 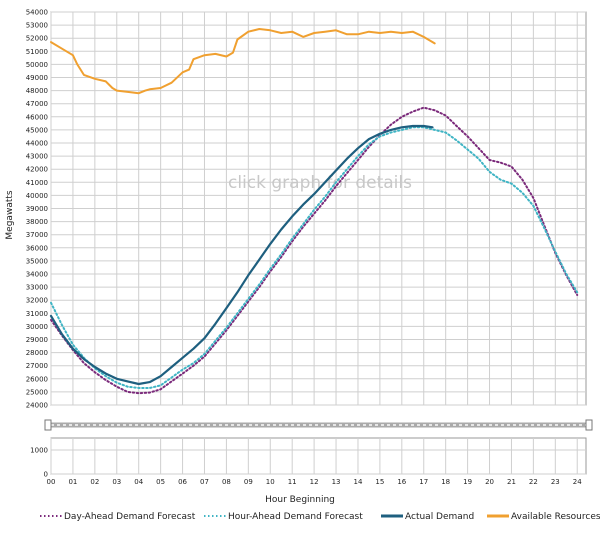 I want to click on legend-item-3: Actual Demand, so click(x=427, y=517).